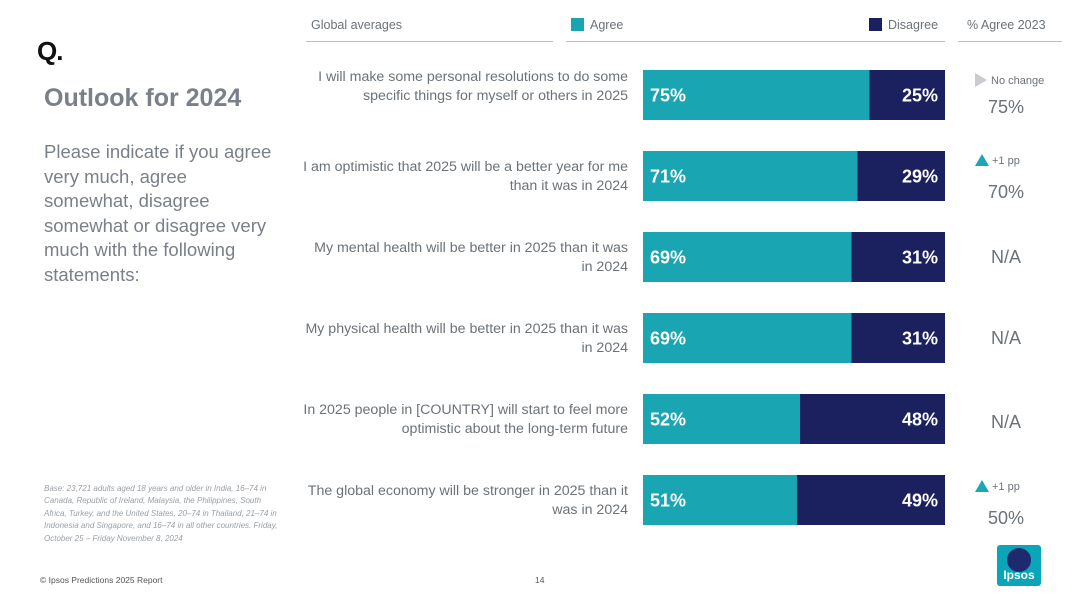 Image resolution: width=1080 pixels, height=607 pixels. I want to click on bar-agree-label: 51%, so click(668, 501).